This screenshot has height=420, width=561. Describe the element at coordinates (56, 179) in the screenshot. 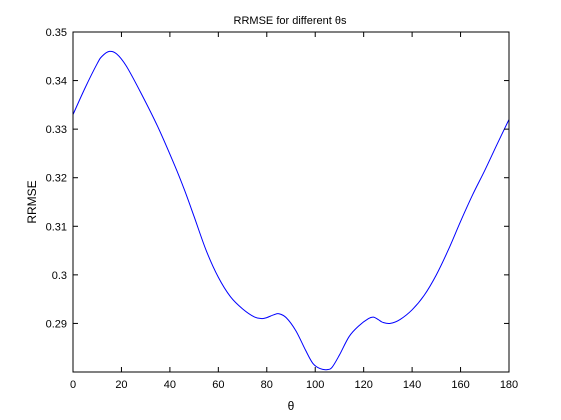

I see `y-tick-label: 0.32` at that location.